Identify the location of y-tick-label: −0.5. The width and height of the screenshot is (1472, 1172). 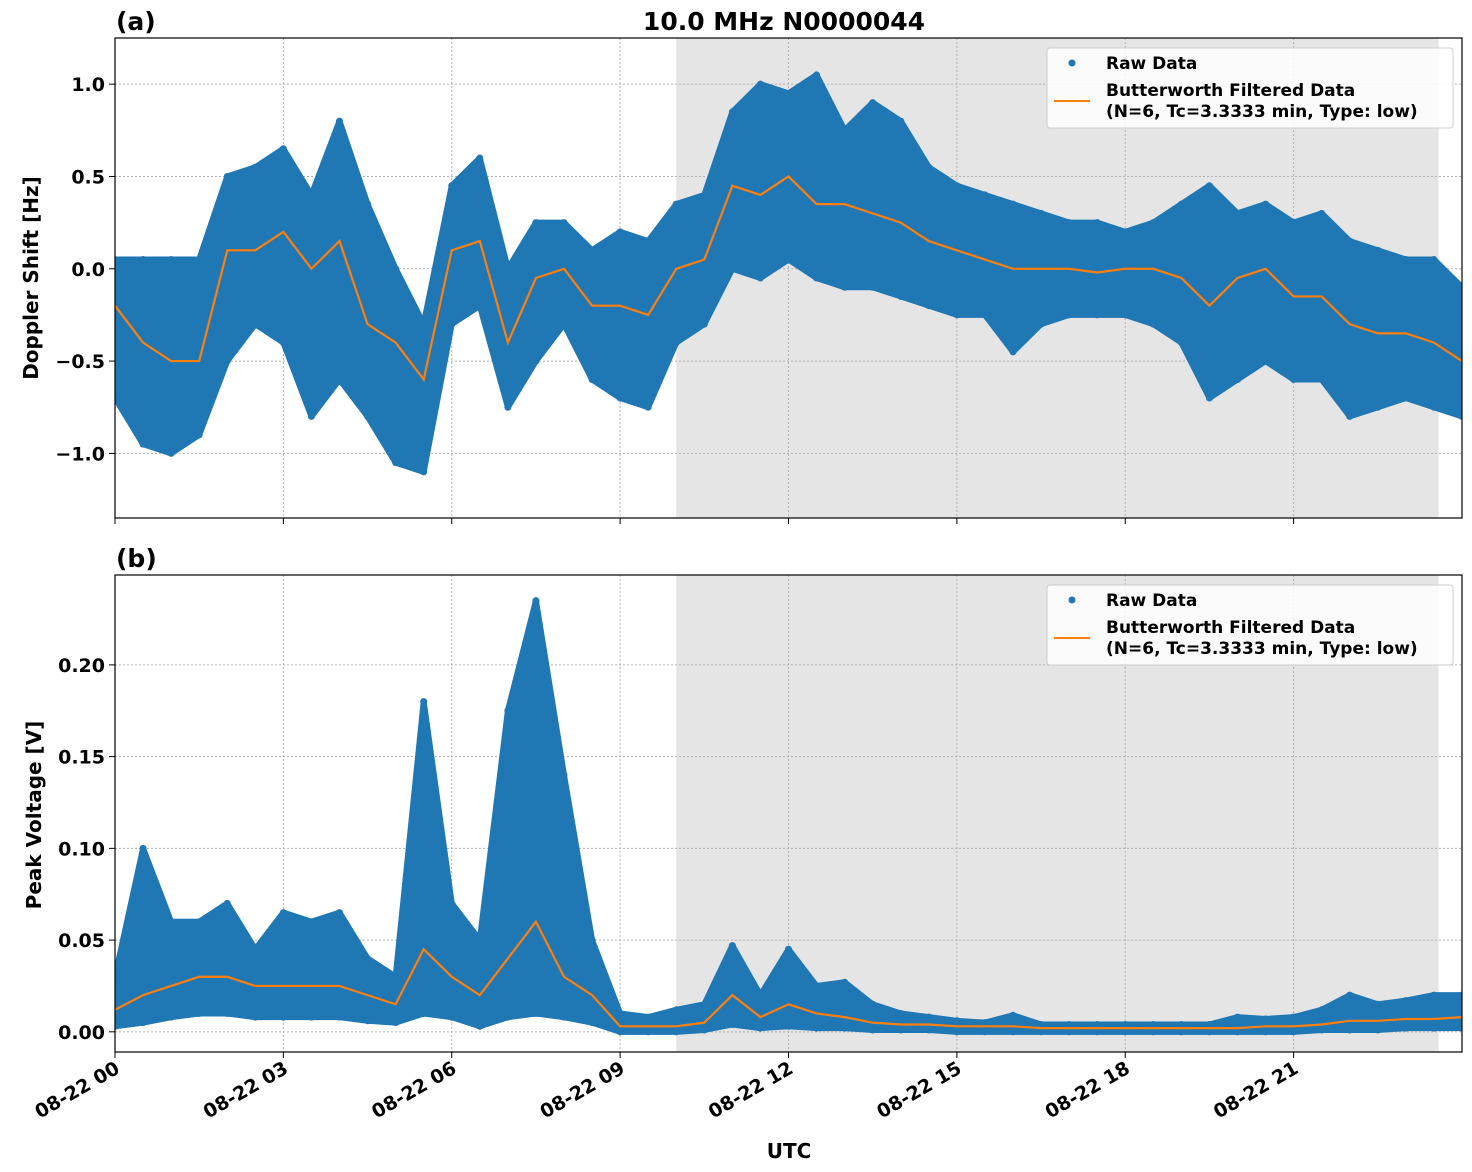
(80, 362).